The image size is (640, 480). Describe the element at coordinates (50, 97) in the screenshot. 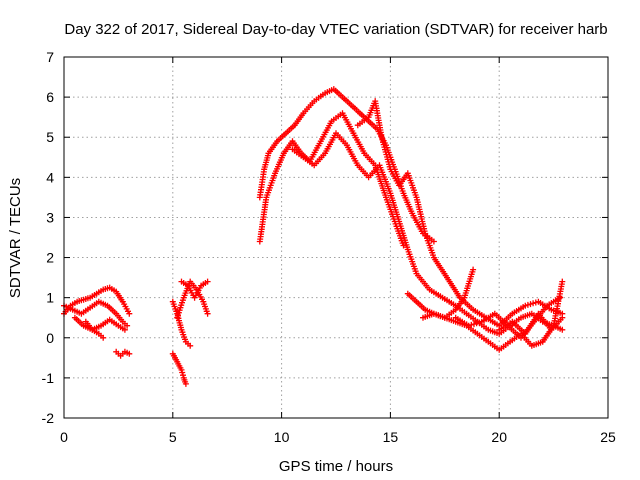

I see `y-tick-label: 6` at that location.